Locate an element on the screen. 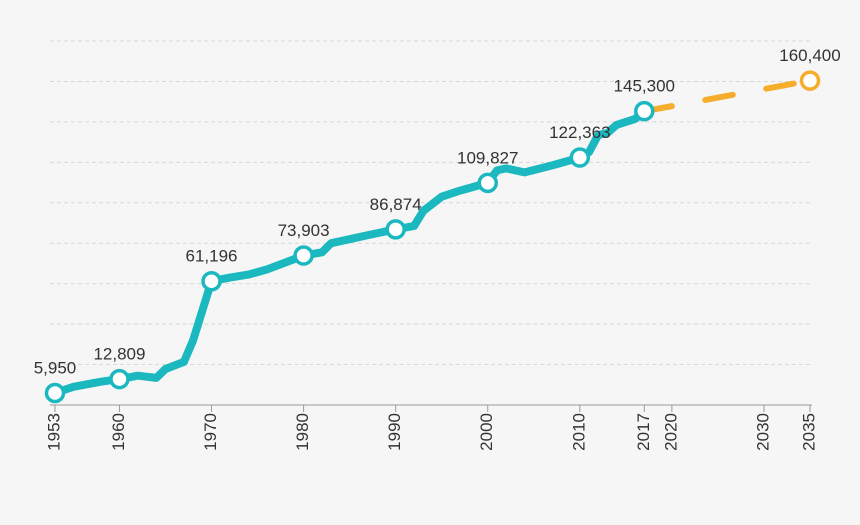 This screenshot has width=860, height=525. series-line is located at coordinates (727, 96).